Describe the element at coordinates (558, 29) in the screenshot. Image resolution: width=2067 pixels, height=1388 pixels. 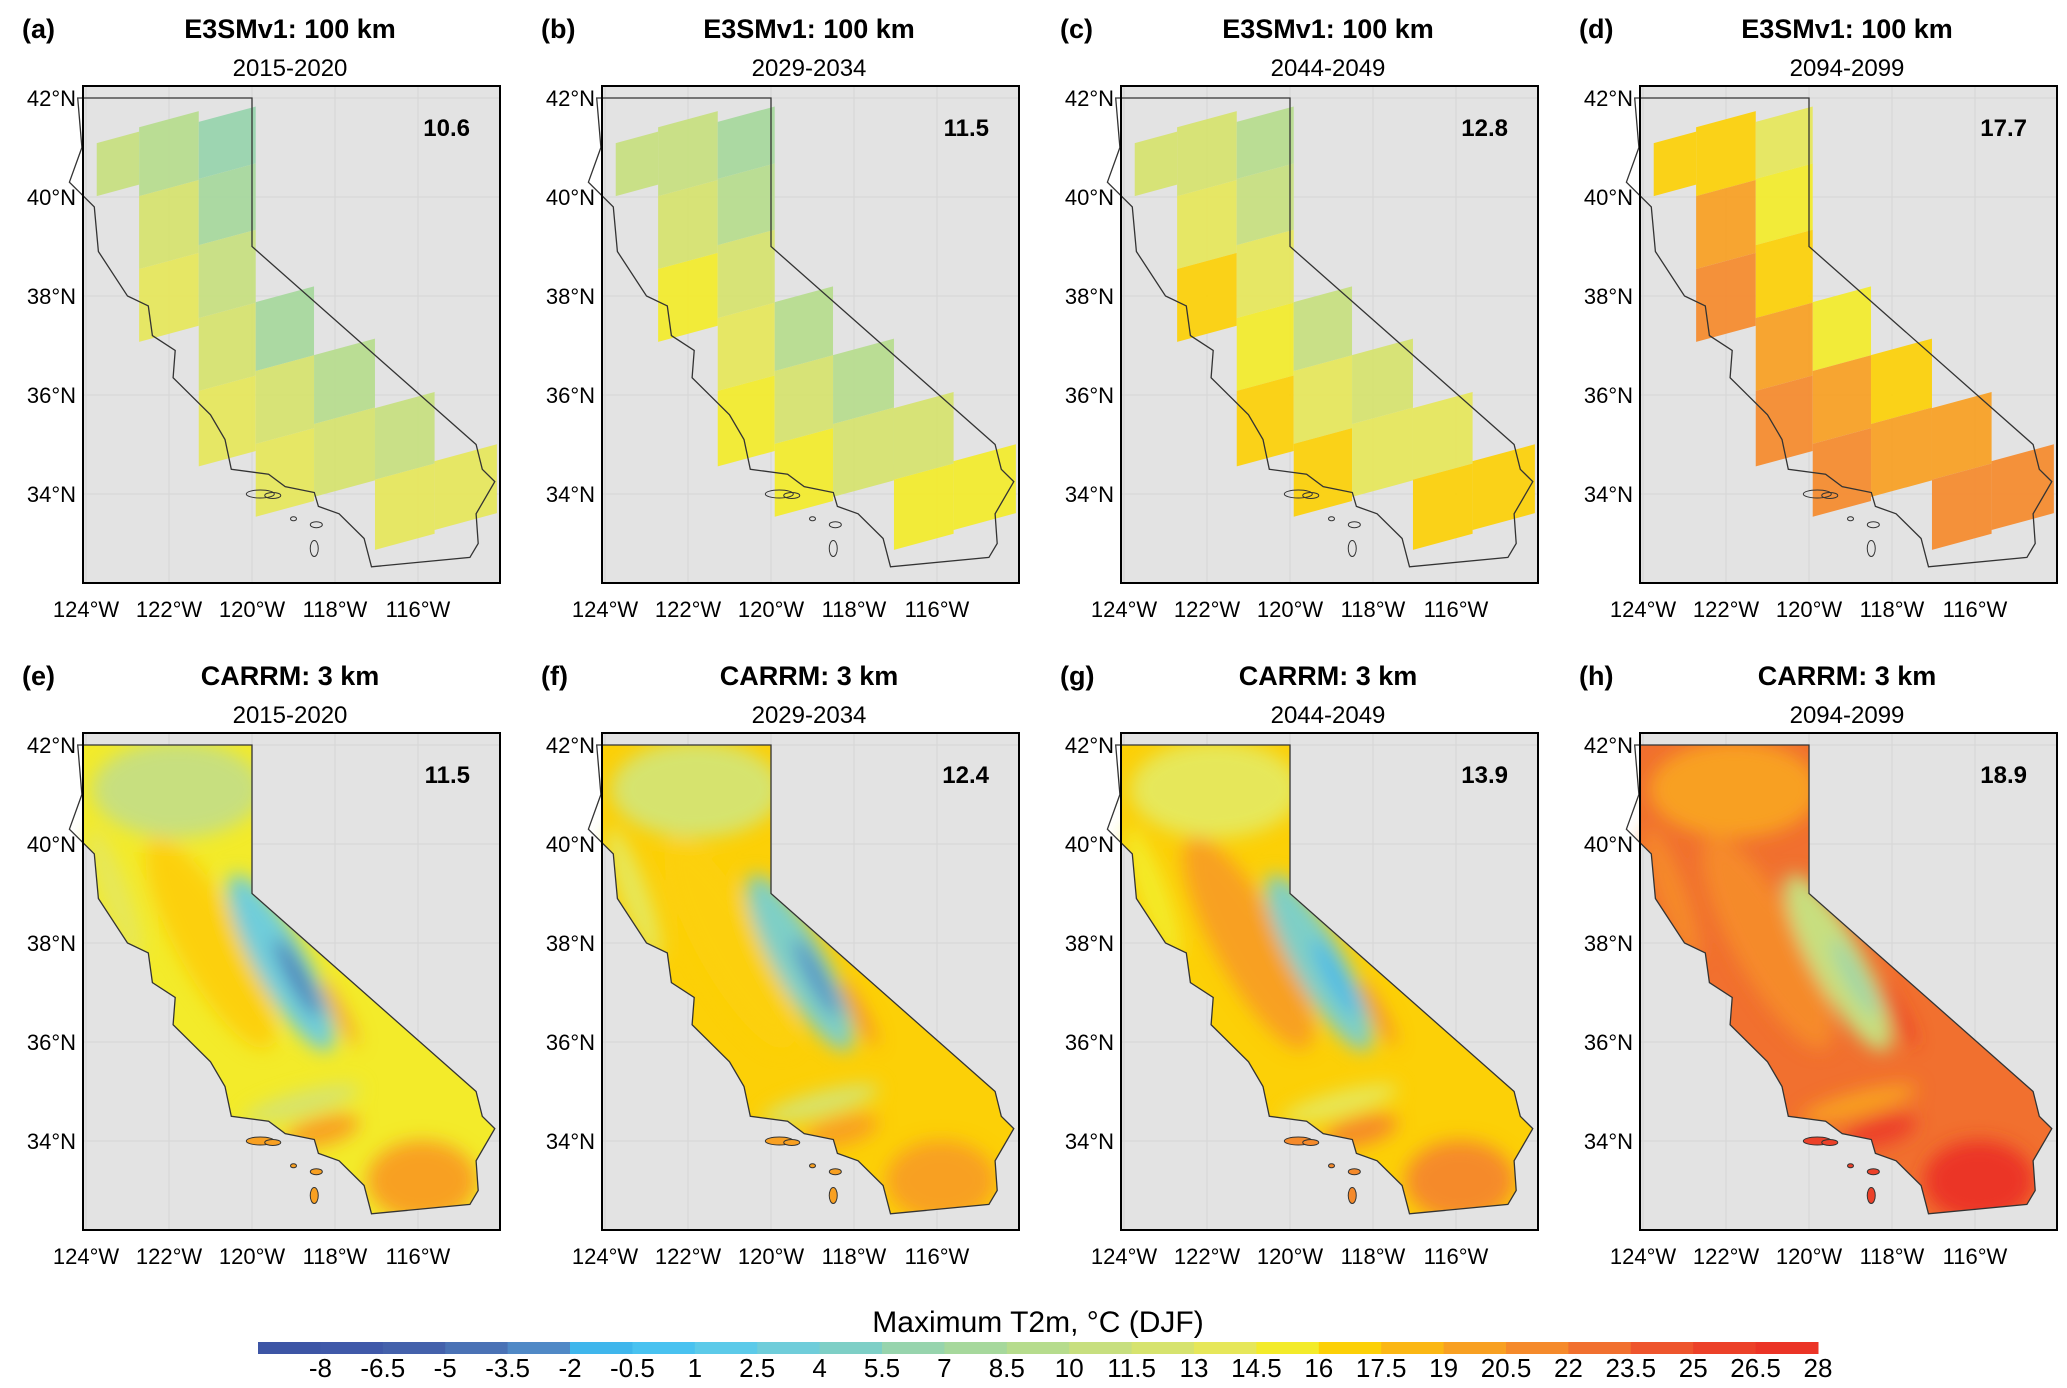
I see `panel-letter: (b)` at that location.